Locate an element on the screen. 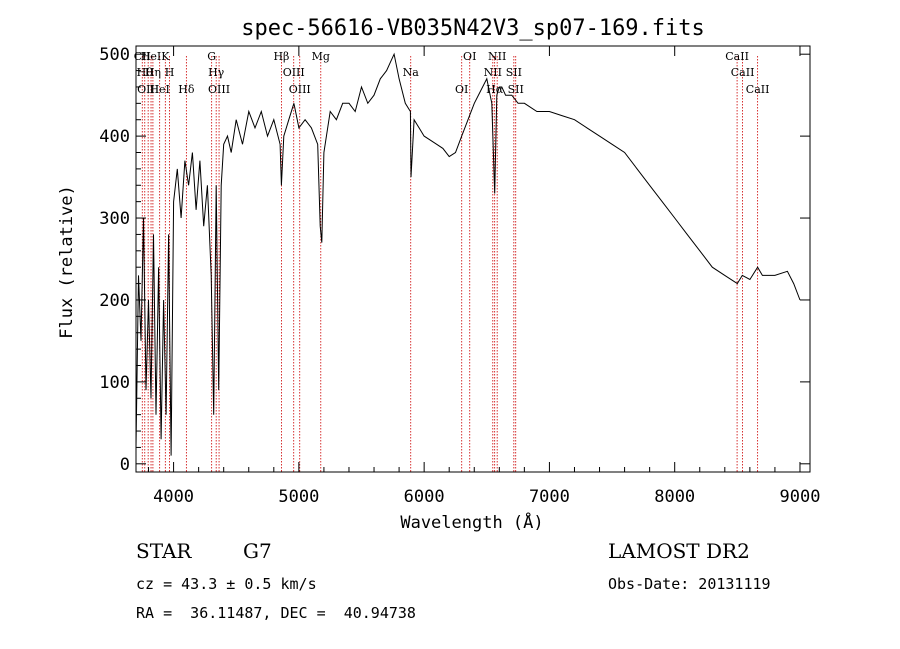 This screenshot has width=900, height=649. line-label: H is located at coordinates (170, 72).